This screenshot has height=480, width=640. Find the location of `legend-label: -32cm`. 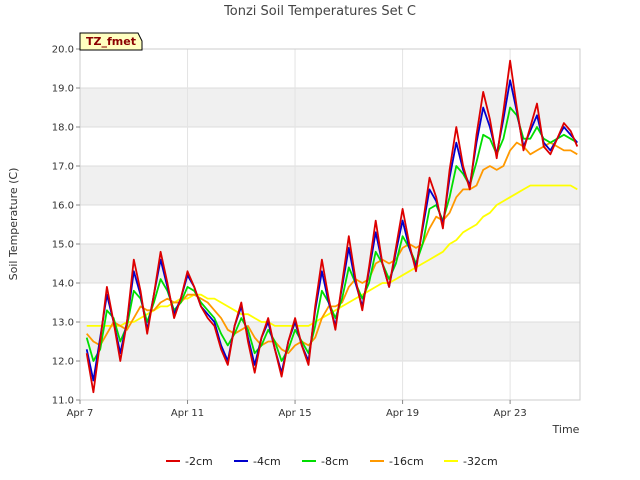

legend-label: -32cm is located at coordinates (480, 461).